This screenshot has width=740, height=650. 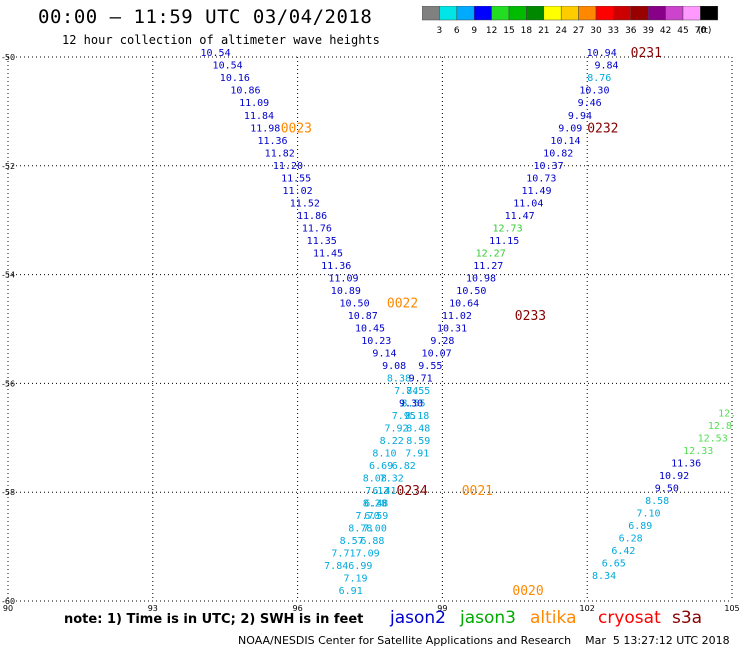 I want to click on legend-unit: (ft), so click(x=705, y=31).